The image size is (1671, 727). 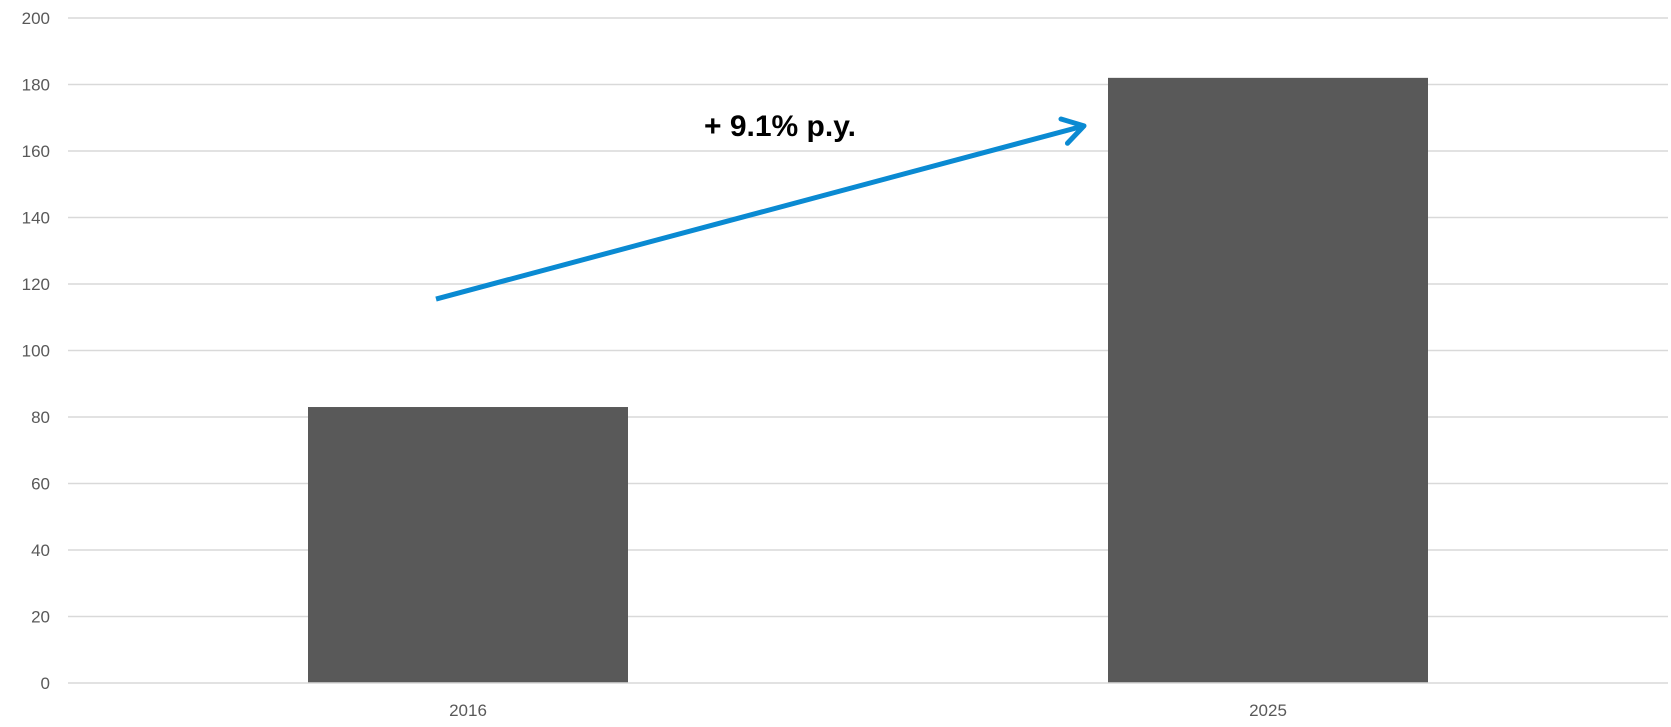 What do you see at coordinates (780, 126) in the screenshot?
I see `growth-rate-label: + 9.1% p.y.` at bounding box center [780, 126].